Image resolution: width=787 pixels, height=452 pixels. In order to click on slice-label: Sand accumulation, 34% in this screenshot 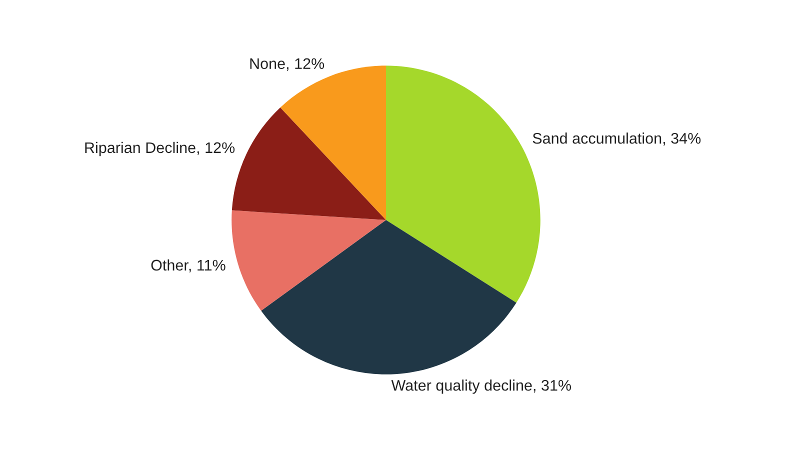, I will do `click(616, 139)`.